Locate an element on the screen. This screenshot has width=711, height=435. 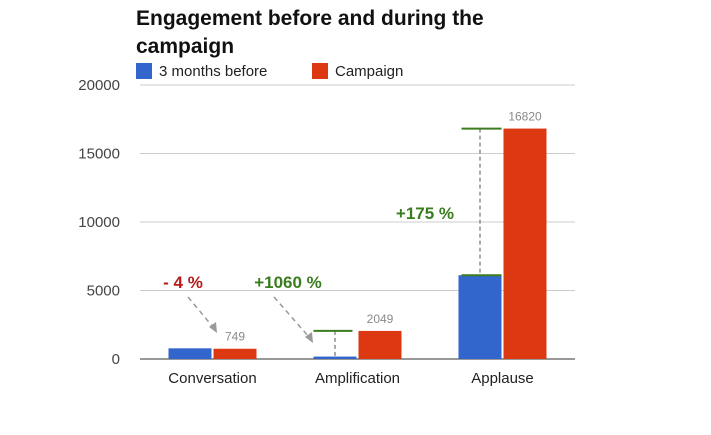
y-axis-ticks: 0 5000 10000 15000 20000 is located at coordinates (99, 222).